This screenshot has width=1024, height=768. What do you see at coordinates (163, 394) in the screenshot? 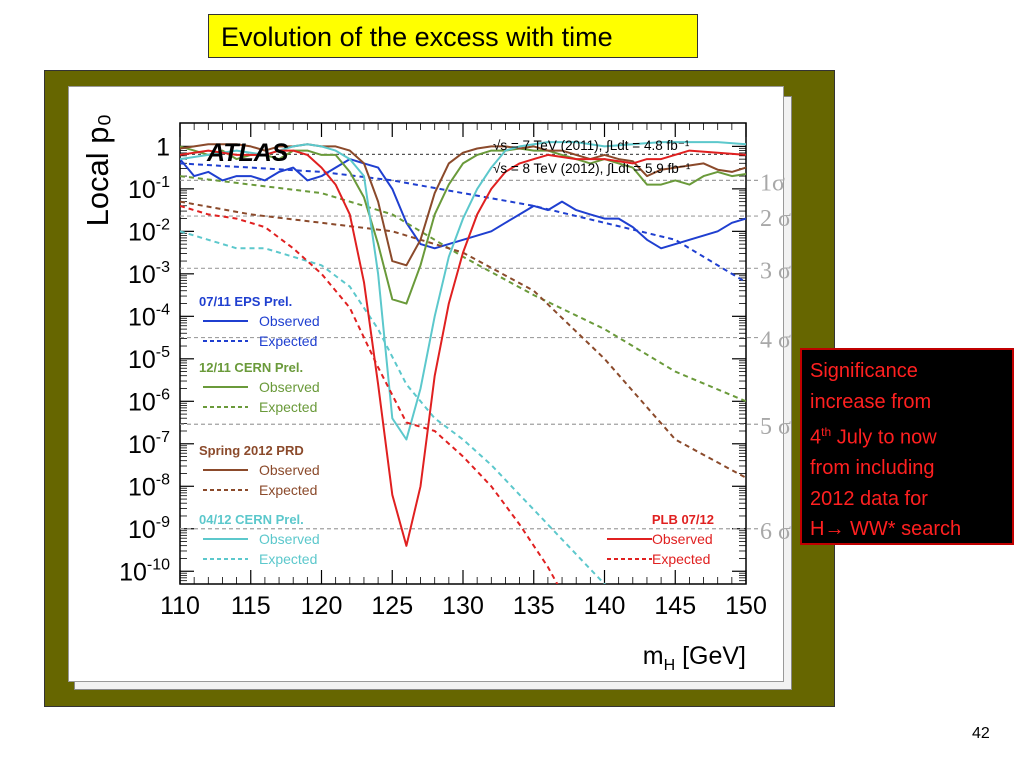
I see `y-tick-exponent: -6` at bounding box center [163, 394].